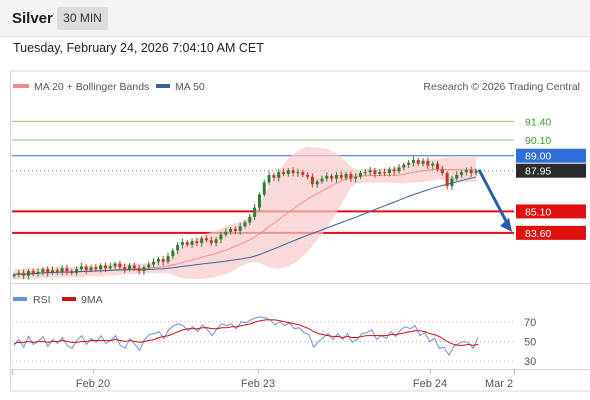 Image resolution: width=590 pixels, height=400 pixels. What do you see at coordinates (538, 212) in the screenshot?
I see `level-label-4: 85.10` at bounding box center [538, 212].